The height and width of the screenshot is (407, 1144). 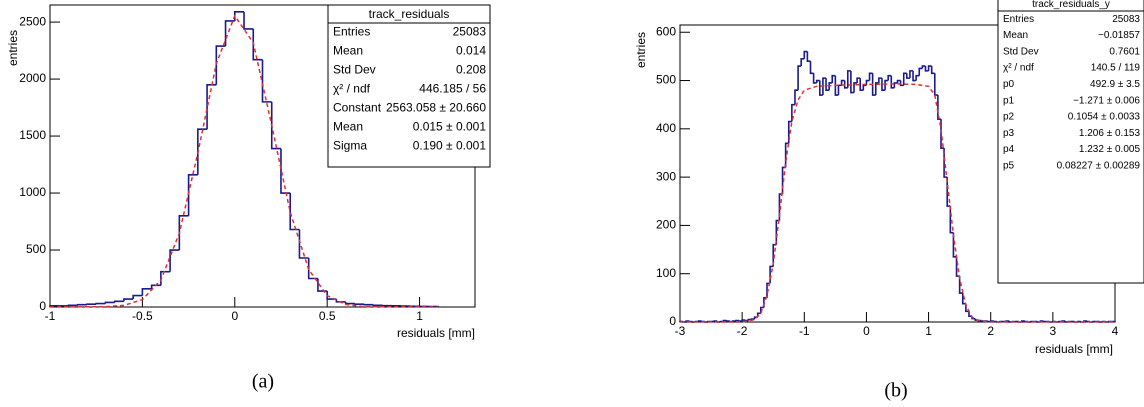 I want to click on y-tick-label: 200, so click(x=666, y=225).